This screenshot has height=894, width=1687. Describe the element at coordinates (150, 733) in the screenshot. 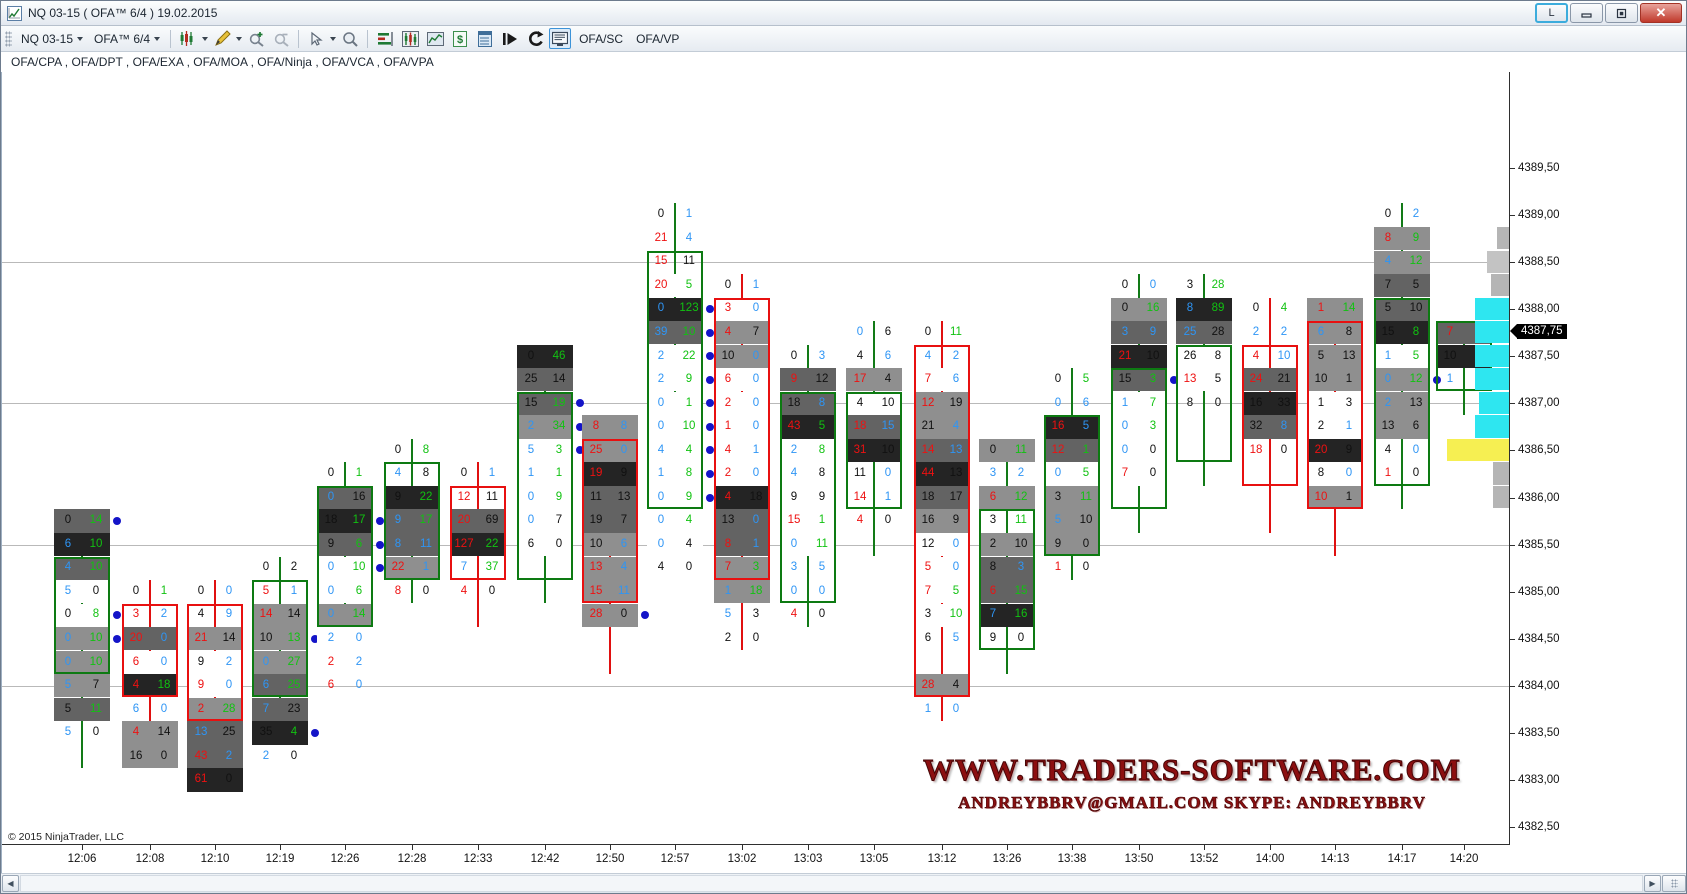

I see `footprint-row: 4 14` at that location.